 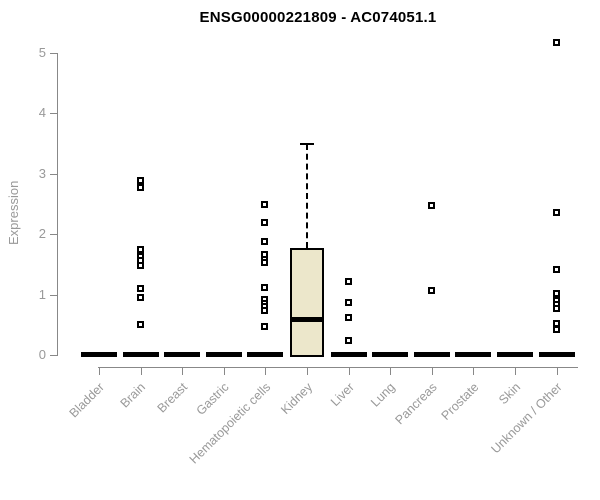 I want to click on category-label: Breast, so click(x=172, y=398).